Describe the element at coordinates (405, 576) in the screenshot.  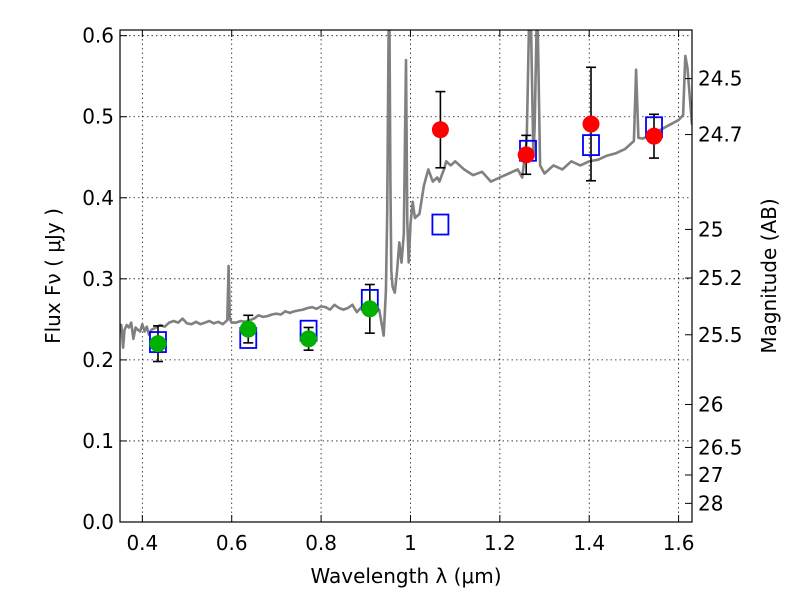
I see `x-axis-label: Wavelength λ (μm)` at that location.